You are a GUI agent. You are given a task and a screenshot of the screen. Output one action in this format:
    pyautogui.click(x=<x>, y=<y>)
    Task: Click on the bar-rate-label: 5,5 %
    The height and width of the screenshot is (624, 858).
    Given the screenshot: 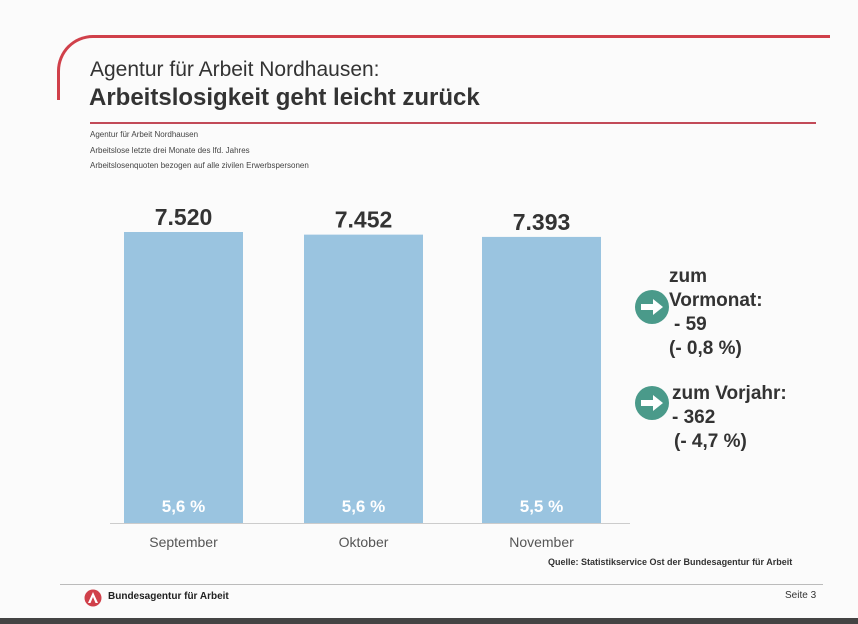 What is the action you would take?
    pyautogui.click(x=541, y=506)
    